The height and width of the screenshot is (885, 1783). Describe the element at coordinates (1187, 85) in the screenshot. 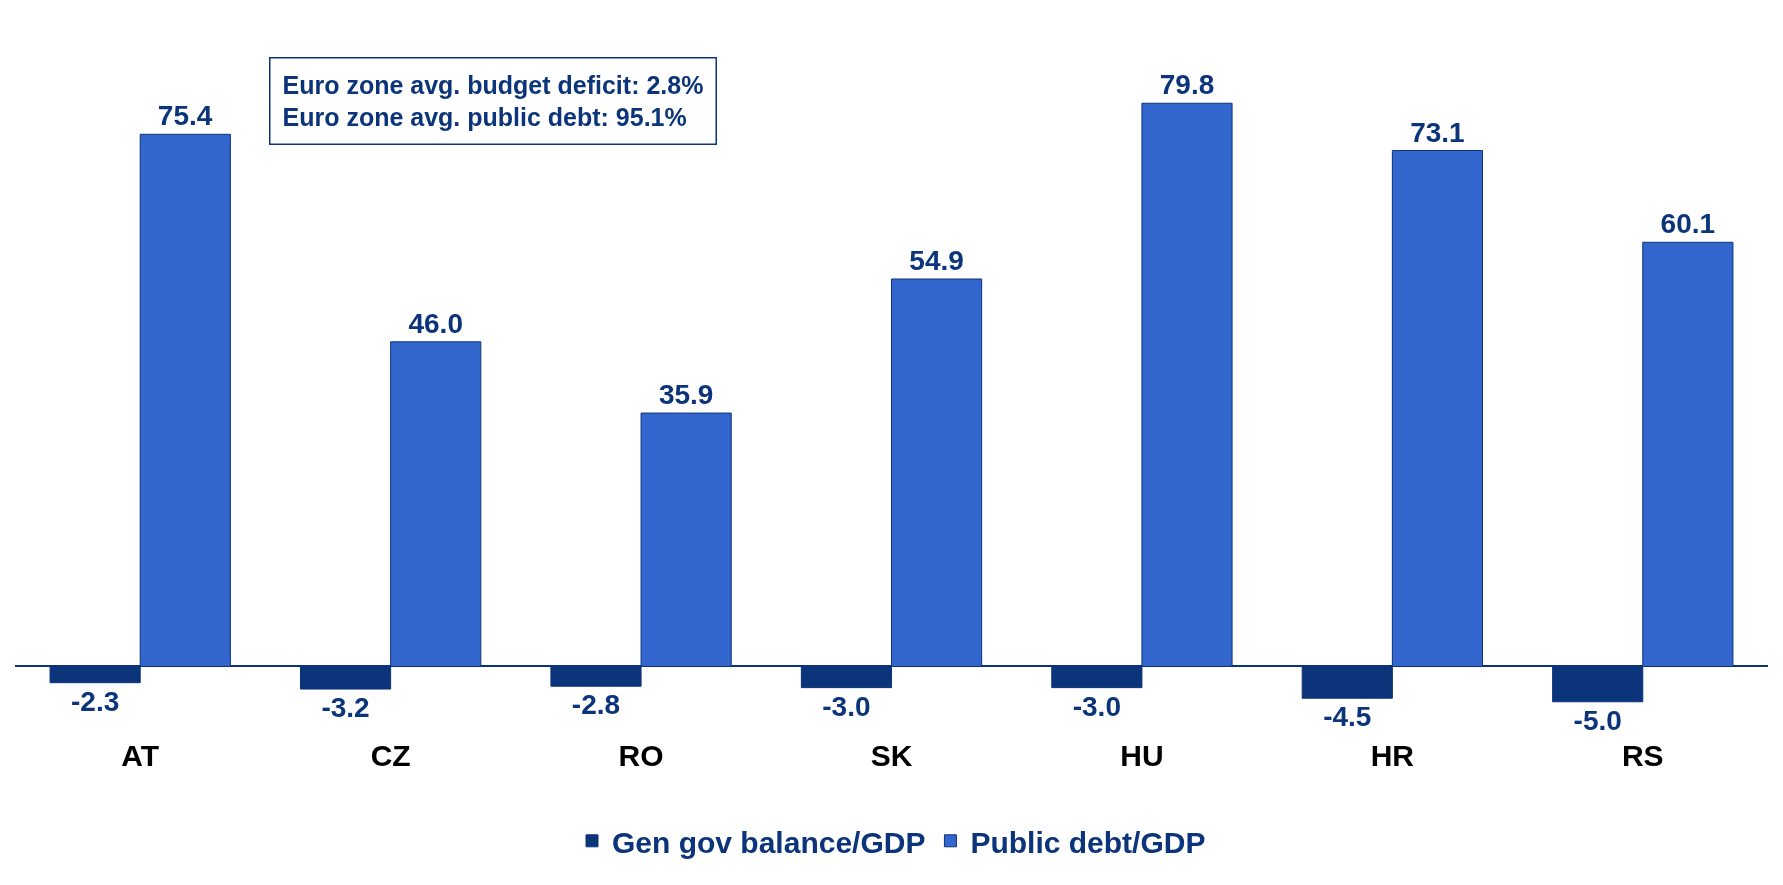

I see `data-label: 79.8` at that location.